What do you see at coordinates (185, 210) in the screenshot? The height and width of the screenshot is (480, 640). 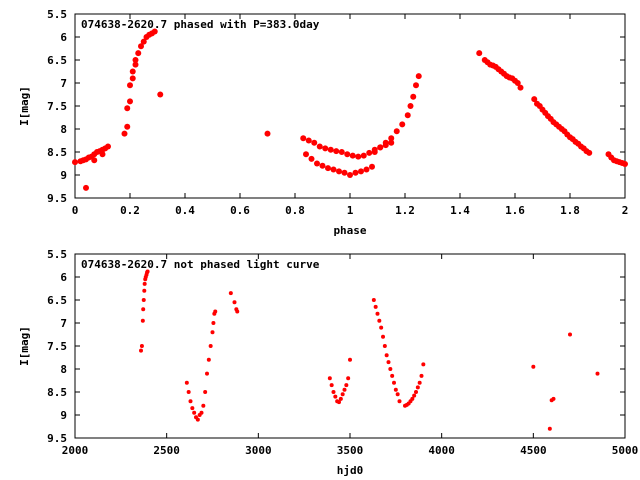 I see `x-tick-label: 0.4` at bounding box center [185, 210].